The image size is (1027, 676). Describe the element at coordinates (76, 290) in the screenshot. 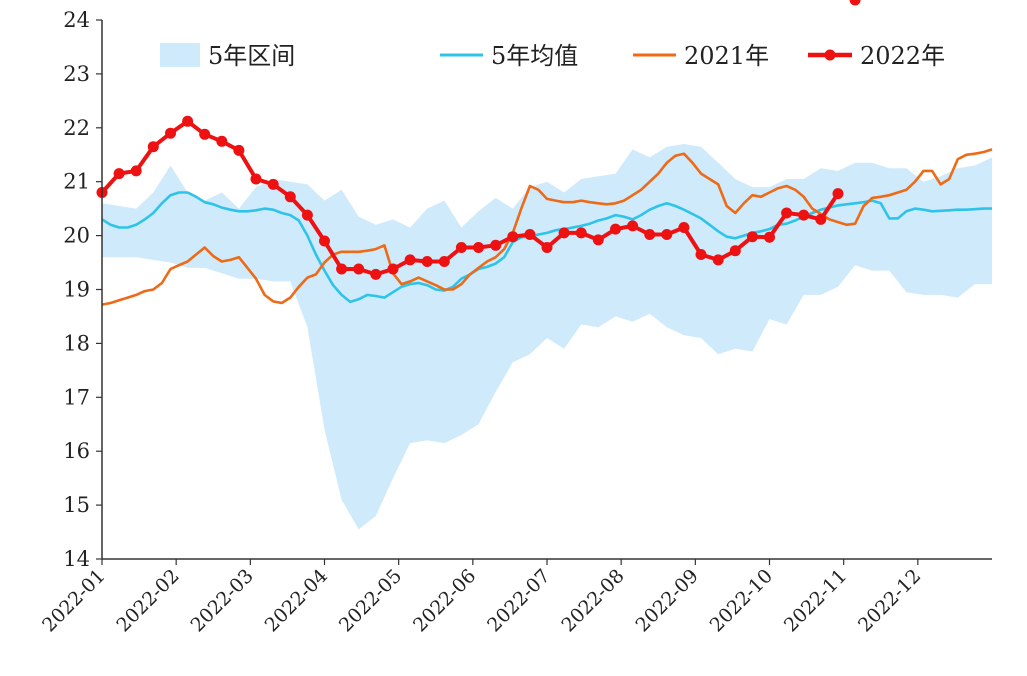

I see `y-tick-label: 19` at that location.